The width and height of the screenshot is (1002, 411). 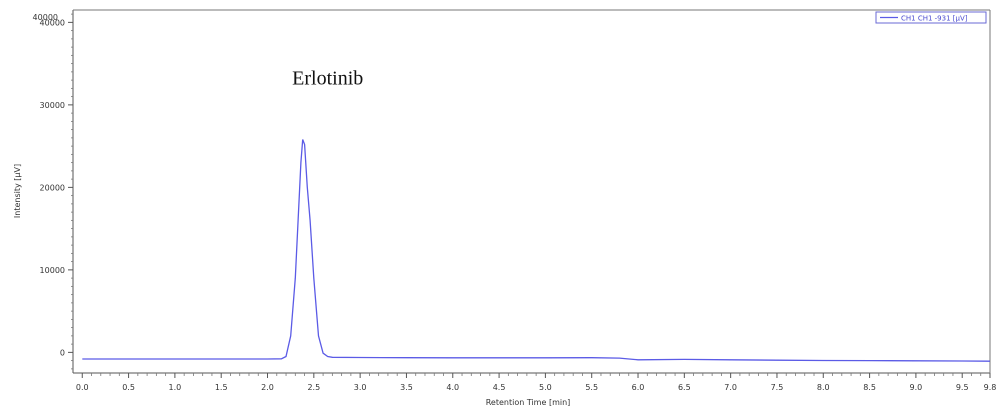 I want to click on y-tick-label: 0, so click(x=62, y=352).